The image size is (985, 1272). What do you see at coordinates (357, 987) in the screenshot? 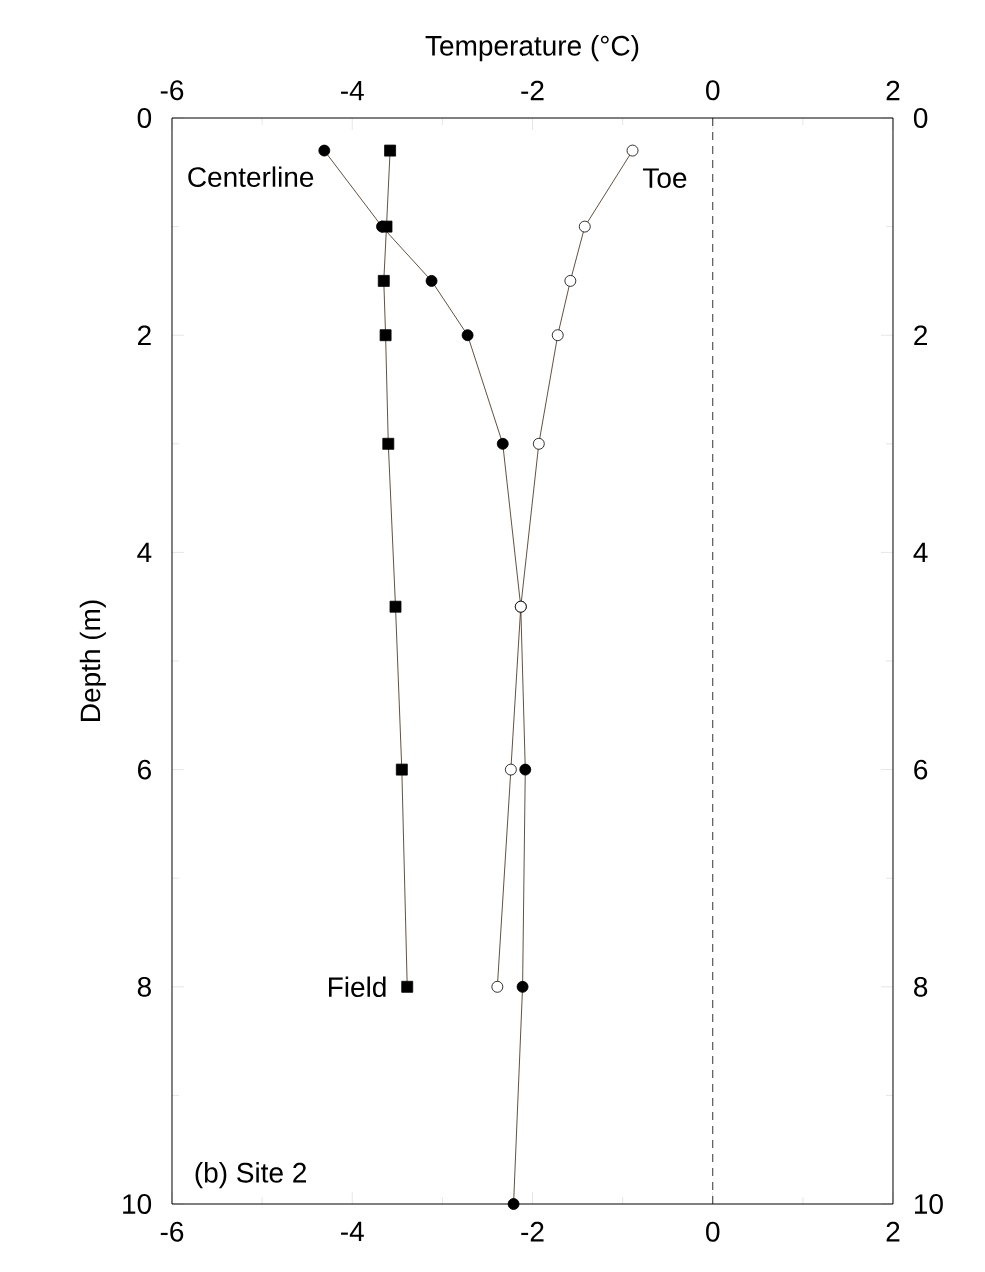
I see `series-label: Field` at bounding box center [357, 987].